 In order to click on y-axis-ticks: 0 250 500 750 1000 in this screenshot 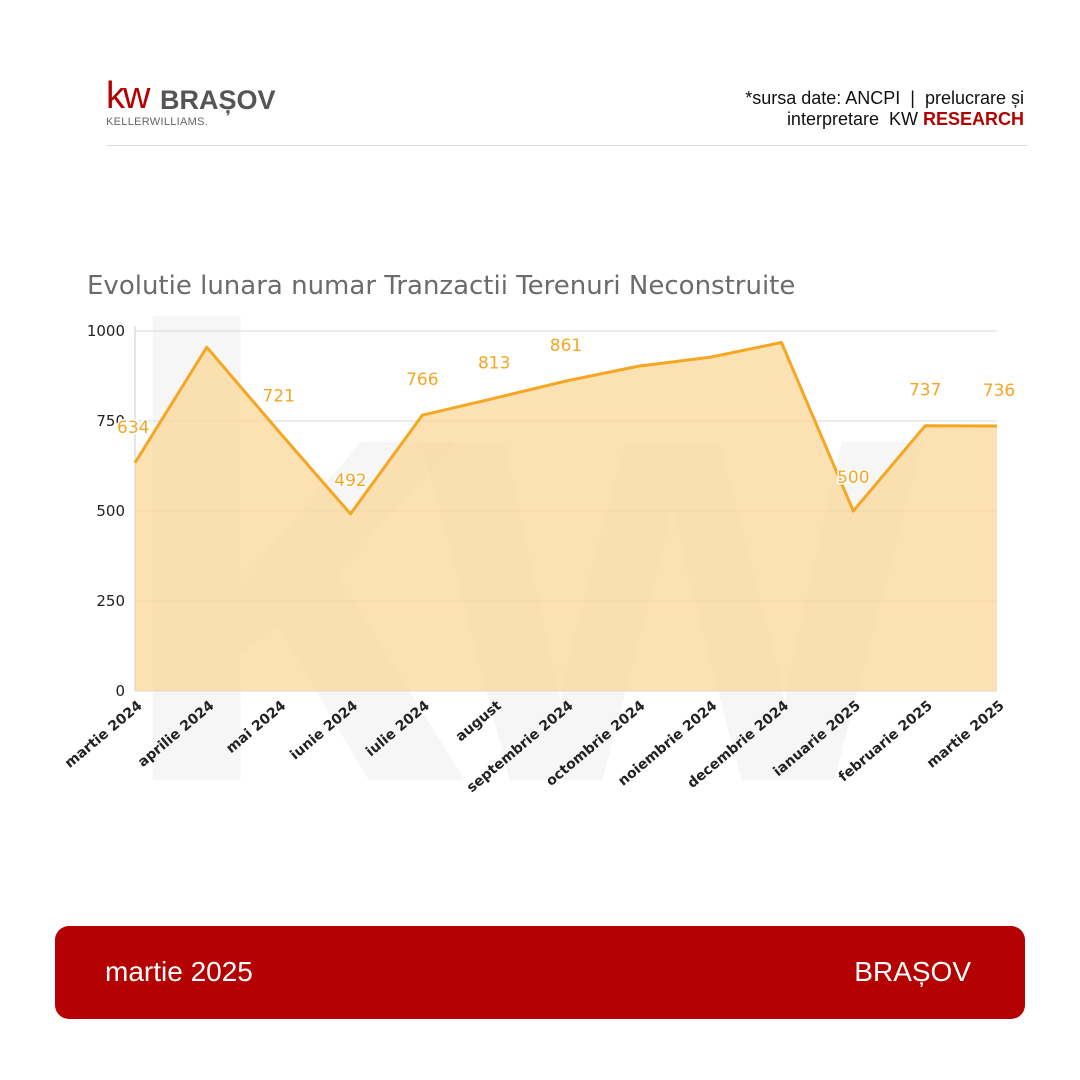, I will do `click(106, 511)`.